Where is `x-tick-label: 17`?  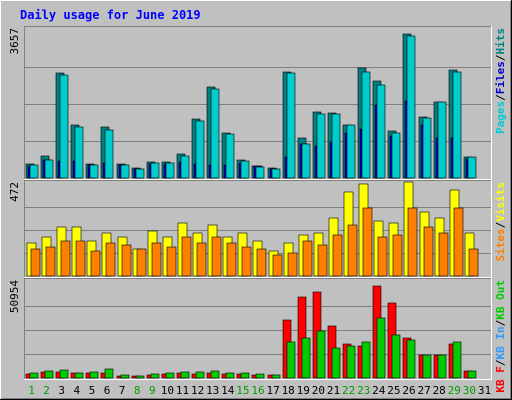 x-tick-label: 17 is located at coordinates (272, 390).